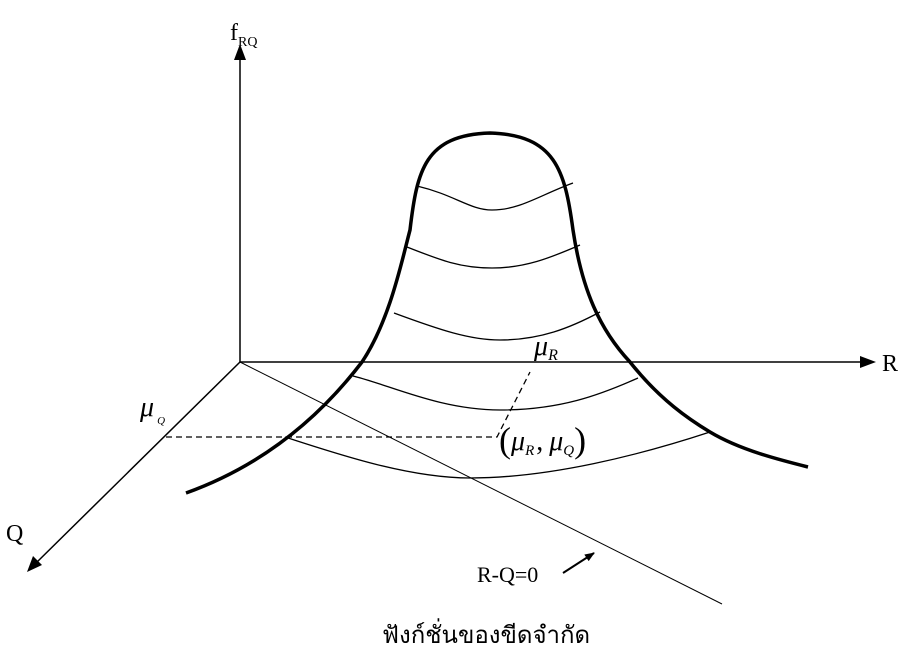  I want to click on mean-point-label: (μR, μQ), so click(542, 440).